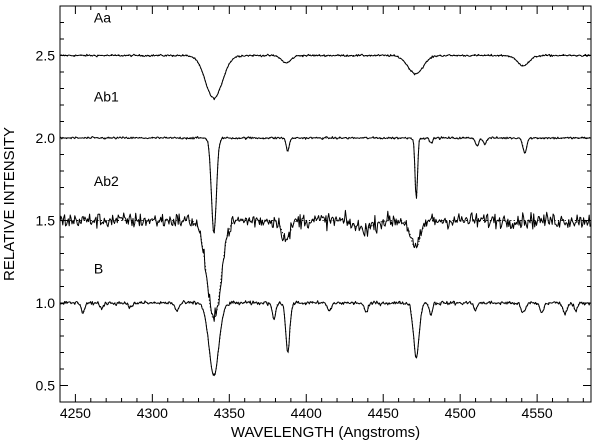 This screenshot has width=600, height=444. What do you see at coordinates (46, 303) in the screenshot?
I see `y-tick-label: 1.0` at bounding box center [46, 303].